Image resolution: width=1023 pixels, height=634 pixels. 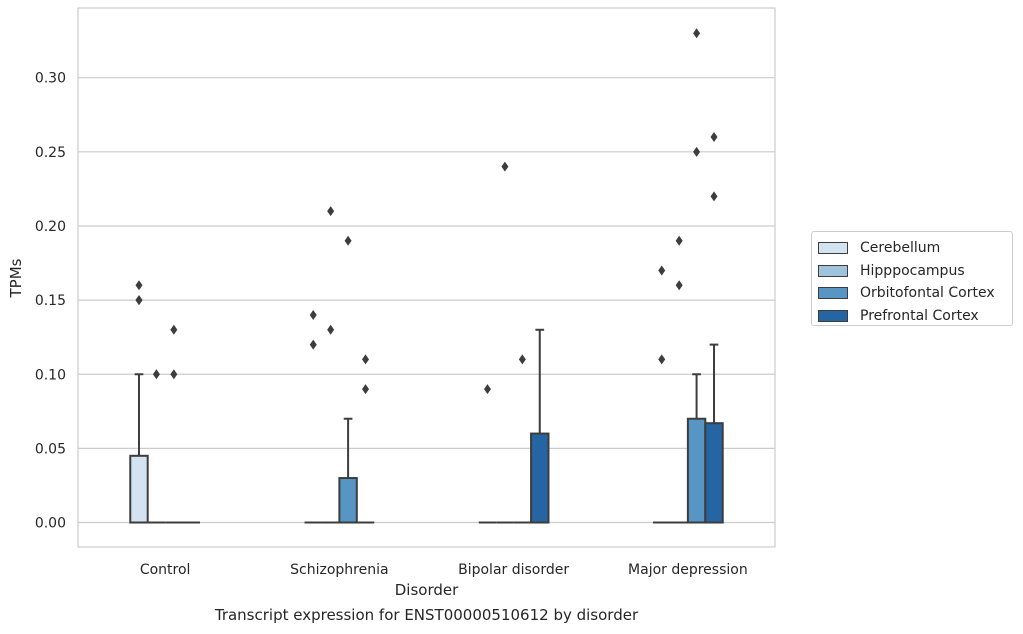 I want to click on legend-item-cerebellum: Cerebellum, so click(x=915, y=248).